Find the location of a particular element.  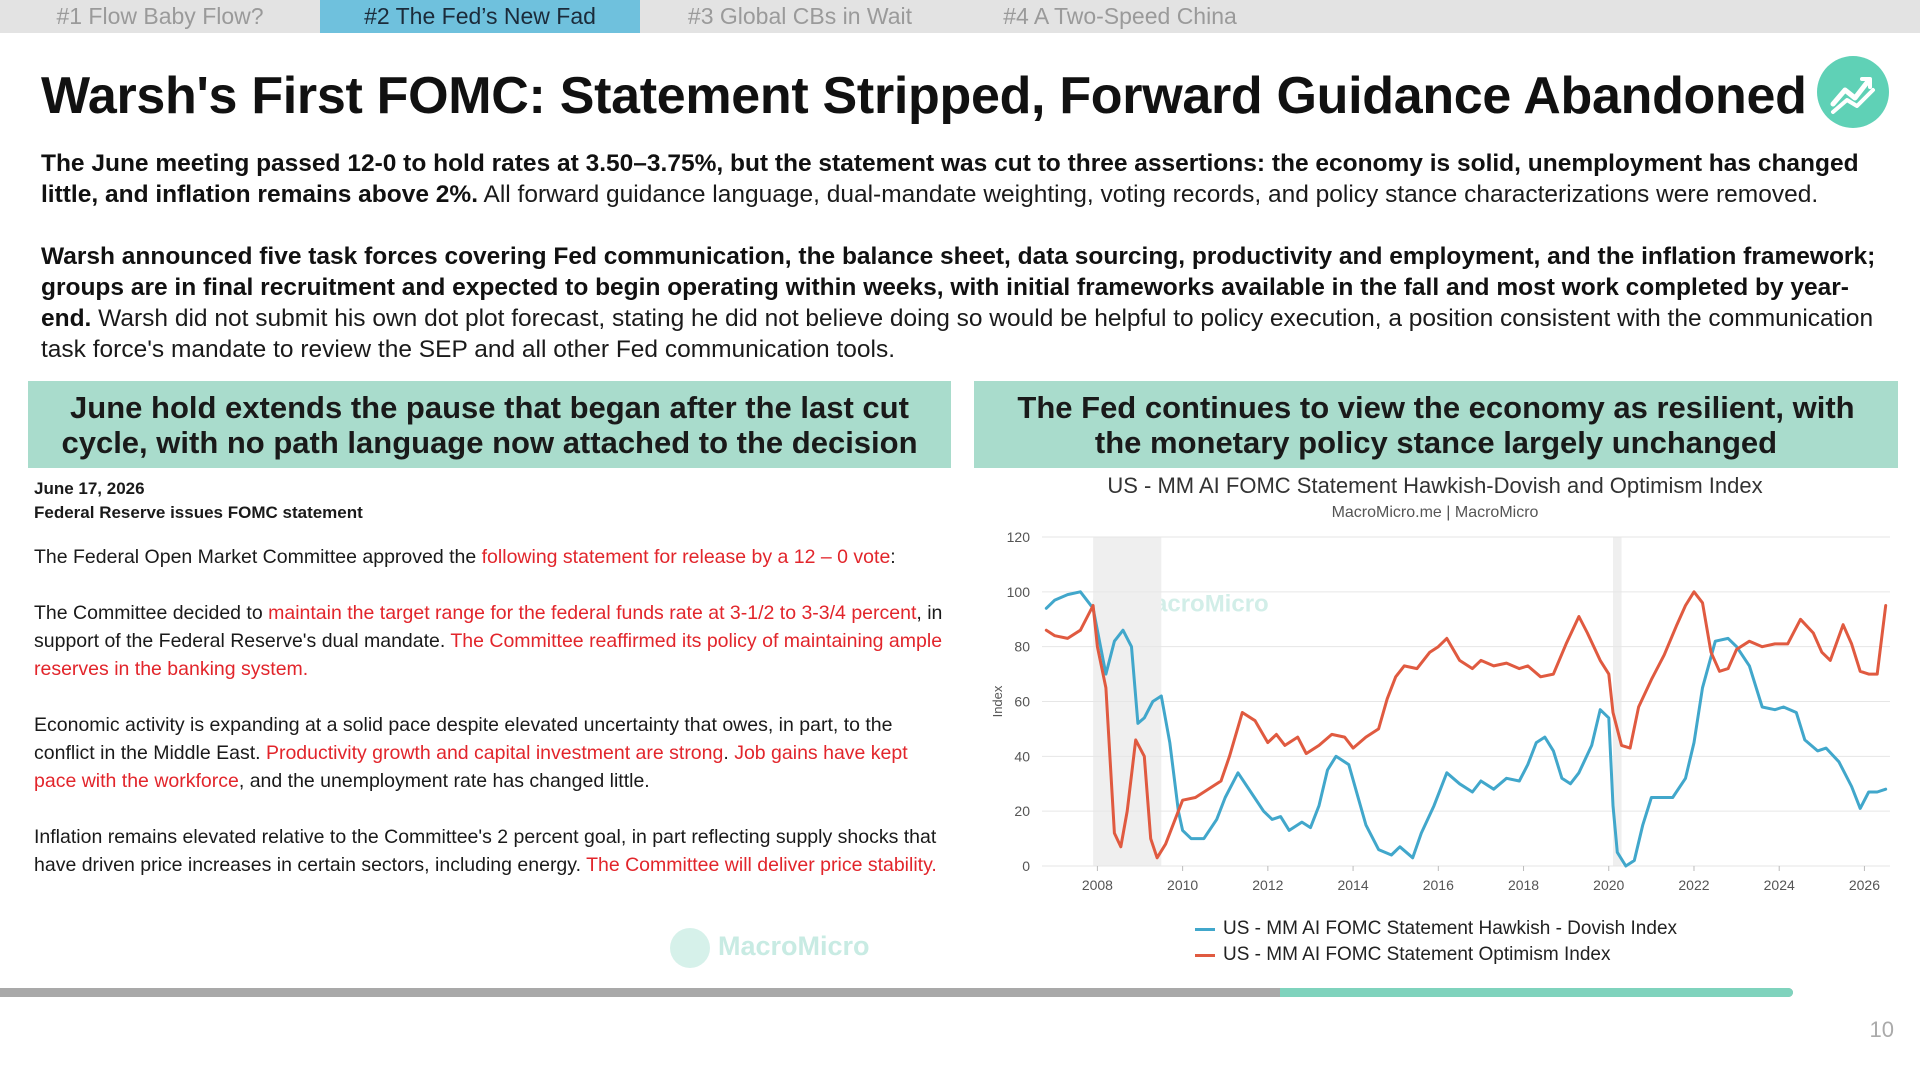

legend-swatch-red is located at coordinates (1205, 955).